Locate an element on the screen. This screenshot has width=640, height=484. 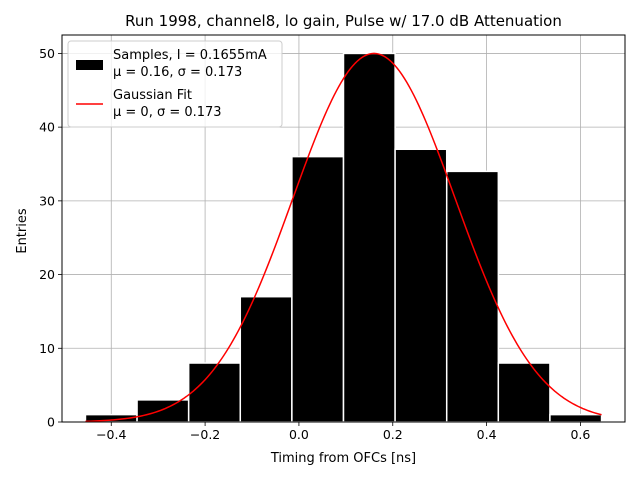
legend-samples-stats: μ = 0.16, σ = 0.173 is located at coordinates (177, 72).